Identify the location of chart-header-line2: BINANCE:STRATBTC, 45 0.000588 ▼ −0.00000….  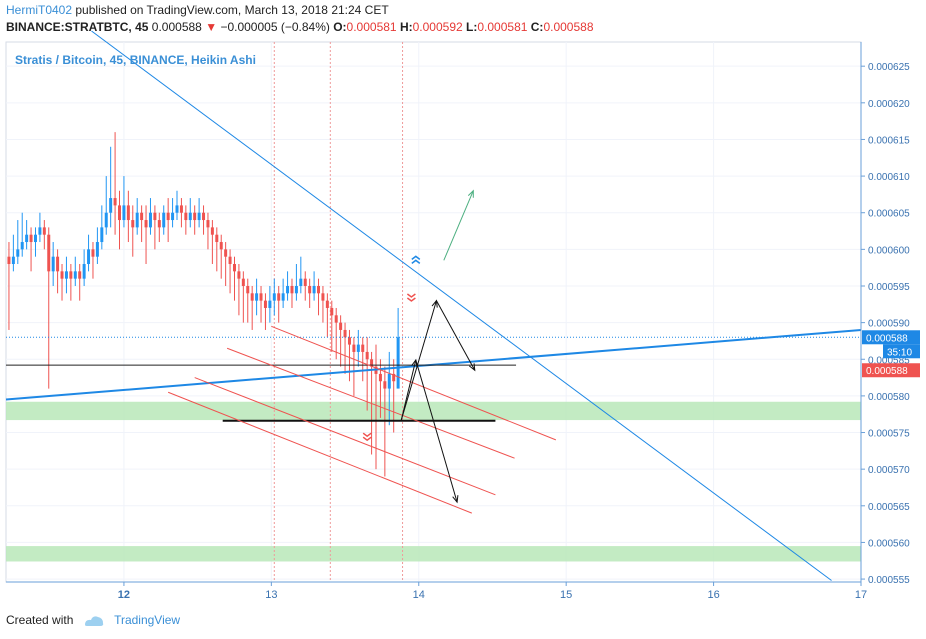
(300, 27).